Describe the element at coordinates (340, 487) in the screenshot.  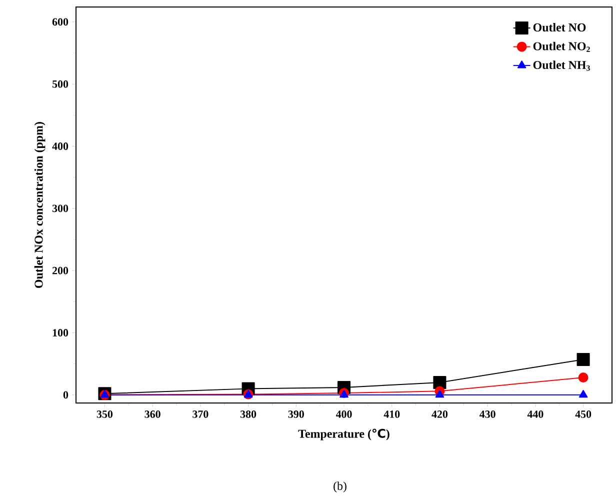
I see `text: (b)` at that location.